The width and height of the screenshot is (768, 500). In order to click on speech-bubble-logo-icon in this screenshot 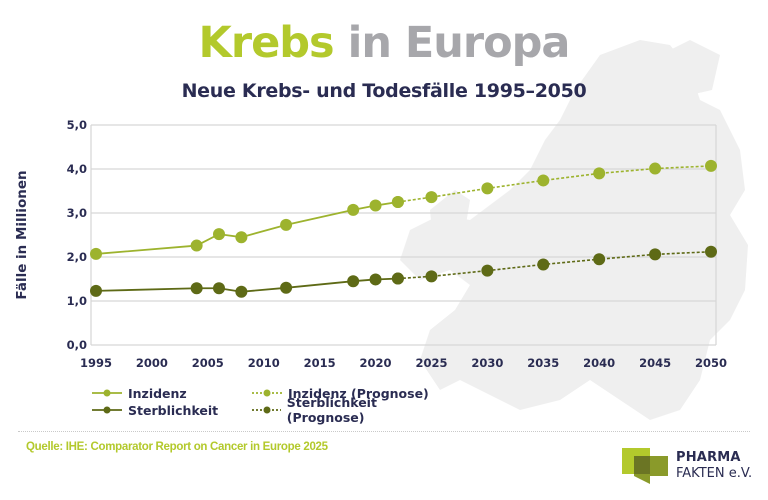, I will do `click(645, 466)`.